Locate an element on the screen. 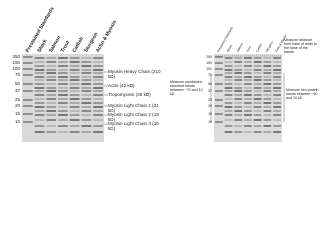  marker-label: 15 is located at coordinates (18, 113).